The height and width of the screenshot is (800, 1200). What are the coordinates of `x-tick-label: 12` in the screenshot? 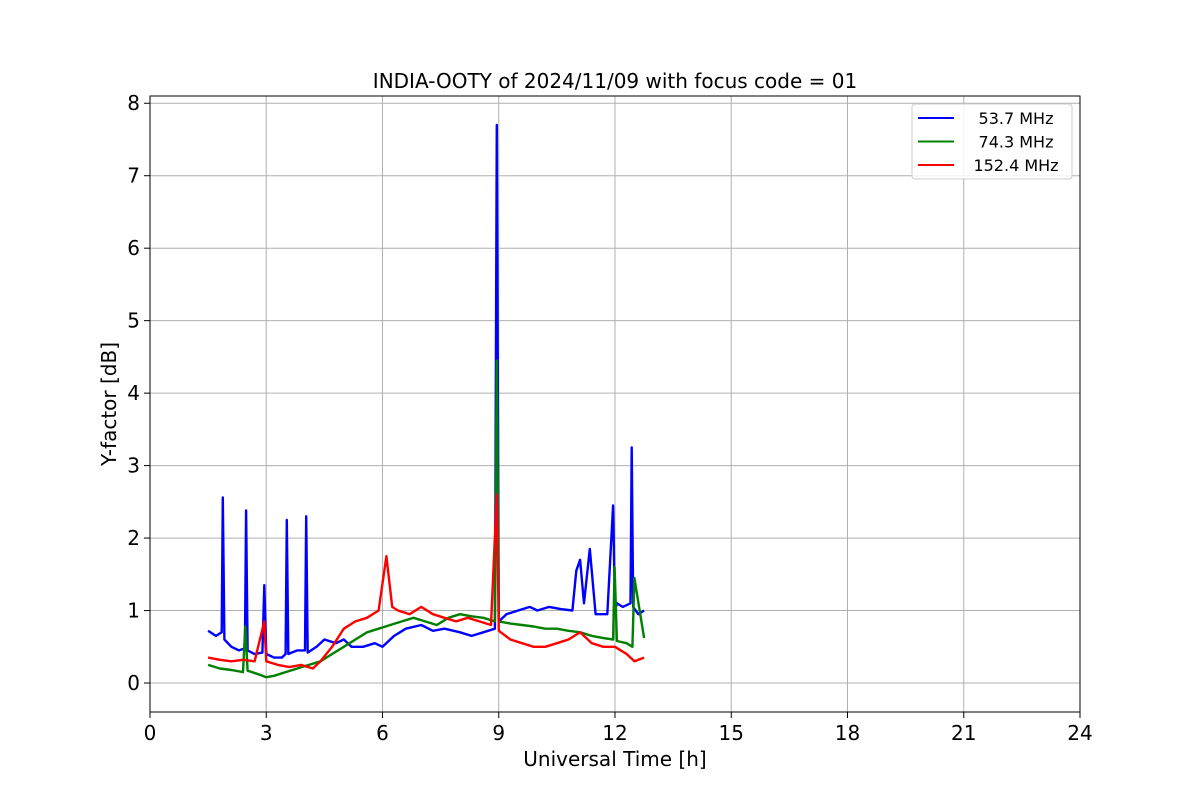 It's located at (614, 733).